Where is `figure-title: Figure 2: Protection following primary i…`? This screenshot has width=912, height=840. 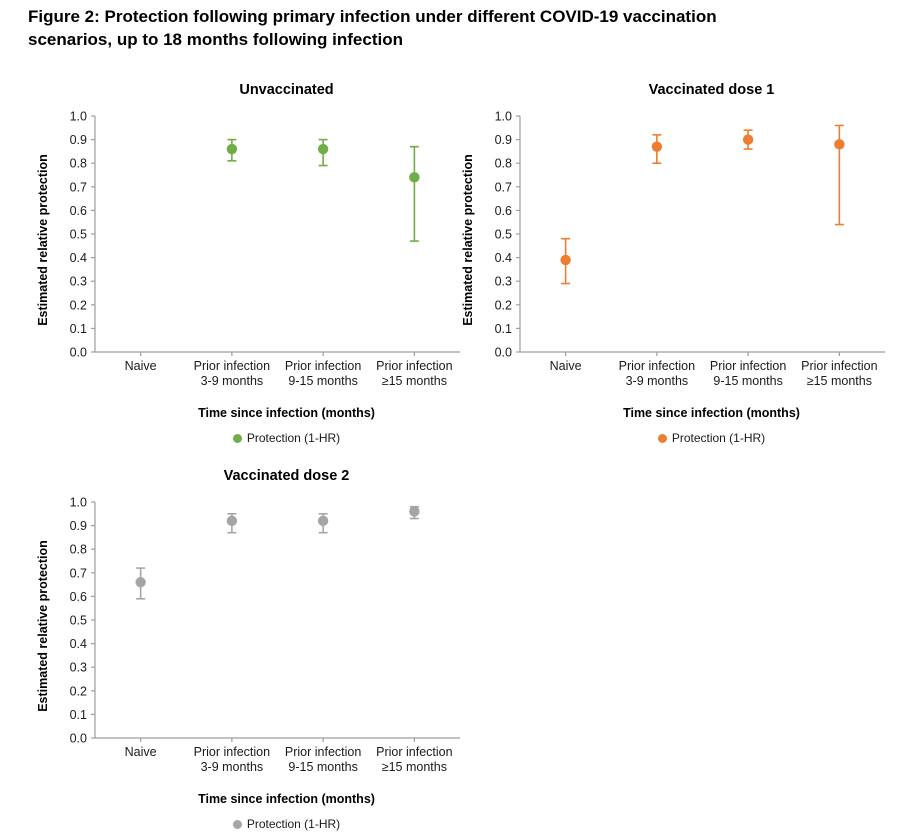
figure-title: Figure 2: Protection following primary i… is located at coordinates (372, 28).